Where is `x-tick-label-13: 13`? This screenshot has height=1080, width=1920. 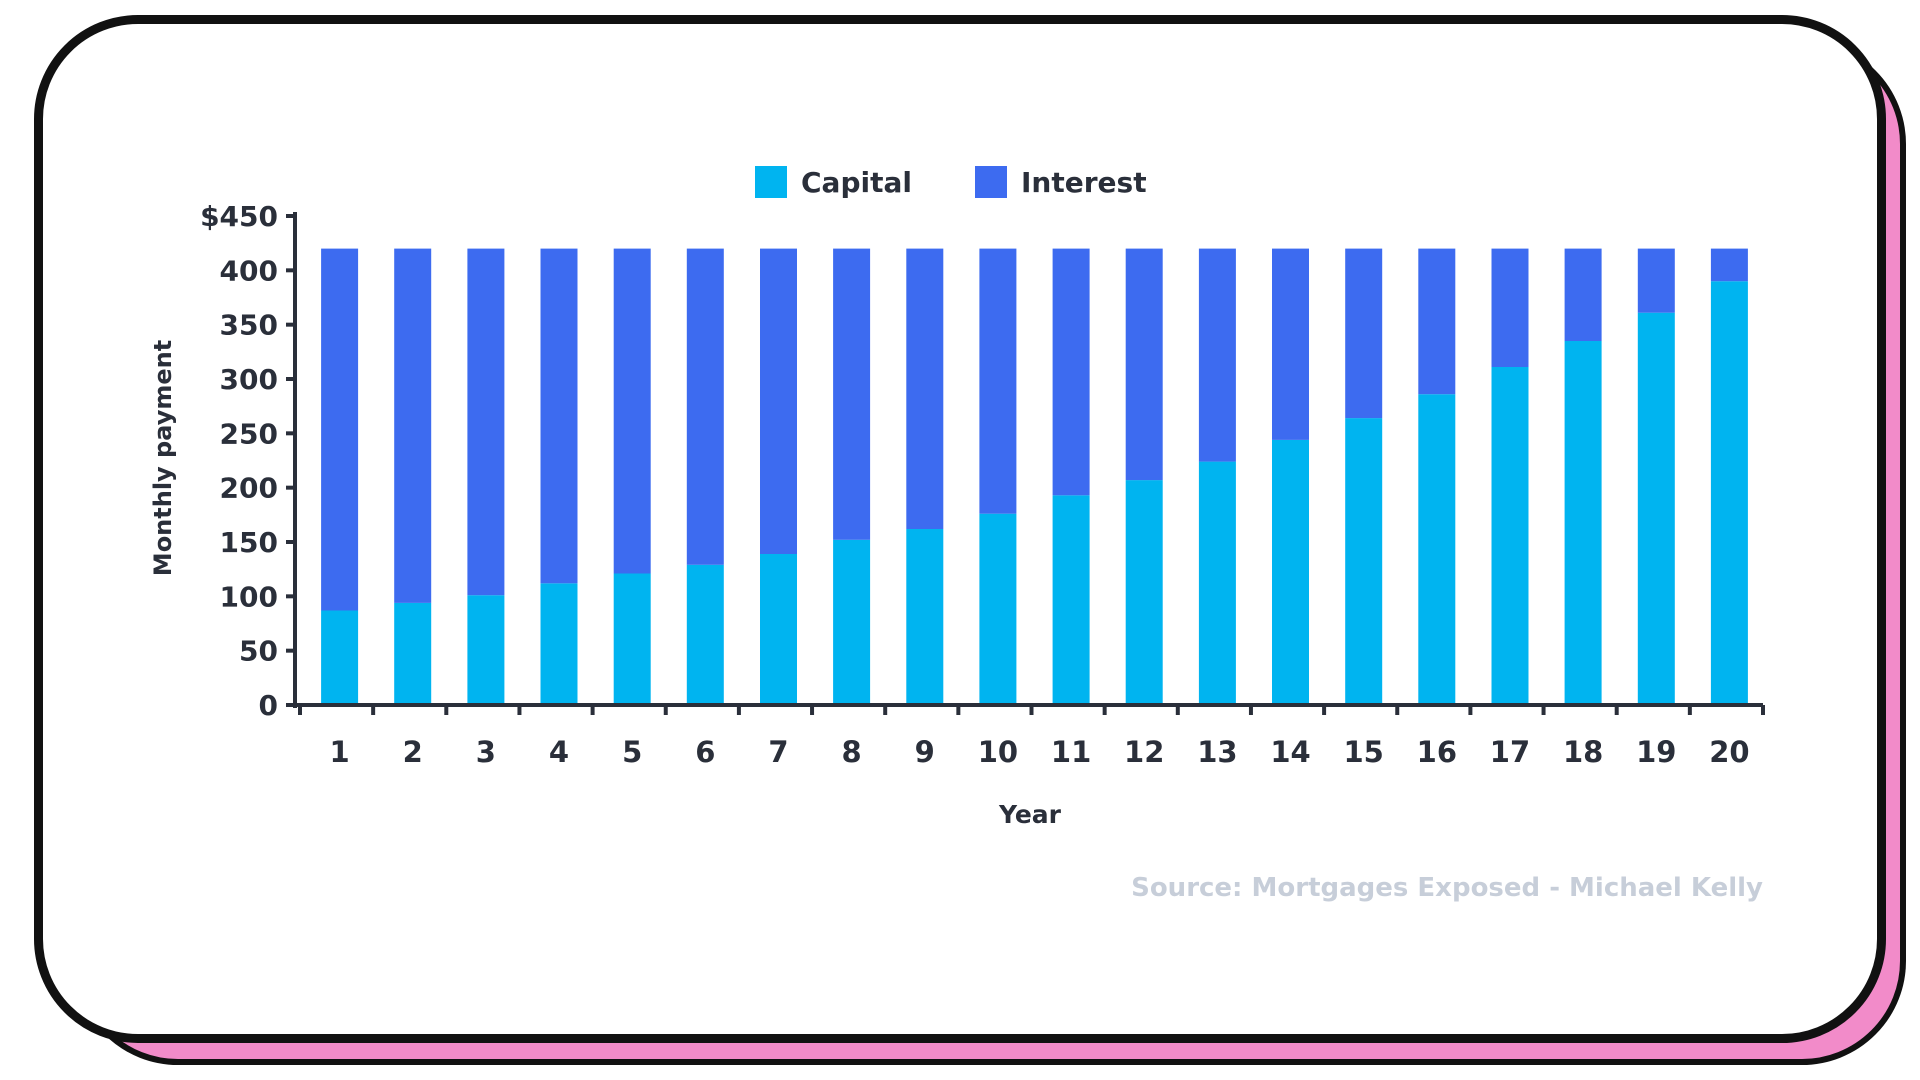
x-tick-label-13: 13 is located at coordinates (1217, 752).